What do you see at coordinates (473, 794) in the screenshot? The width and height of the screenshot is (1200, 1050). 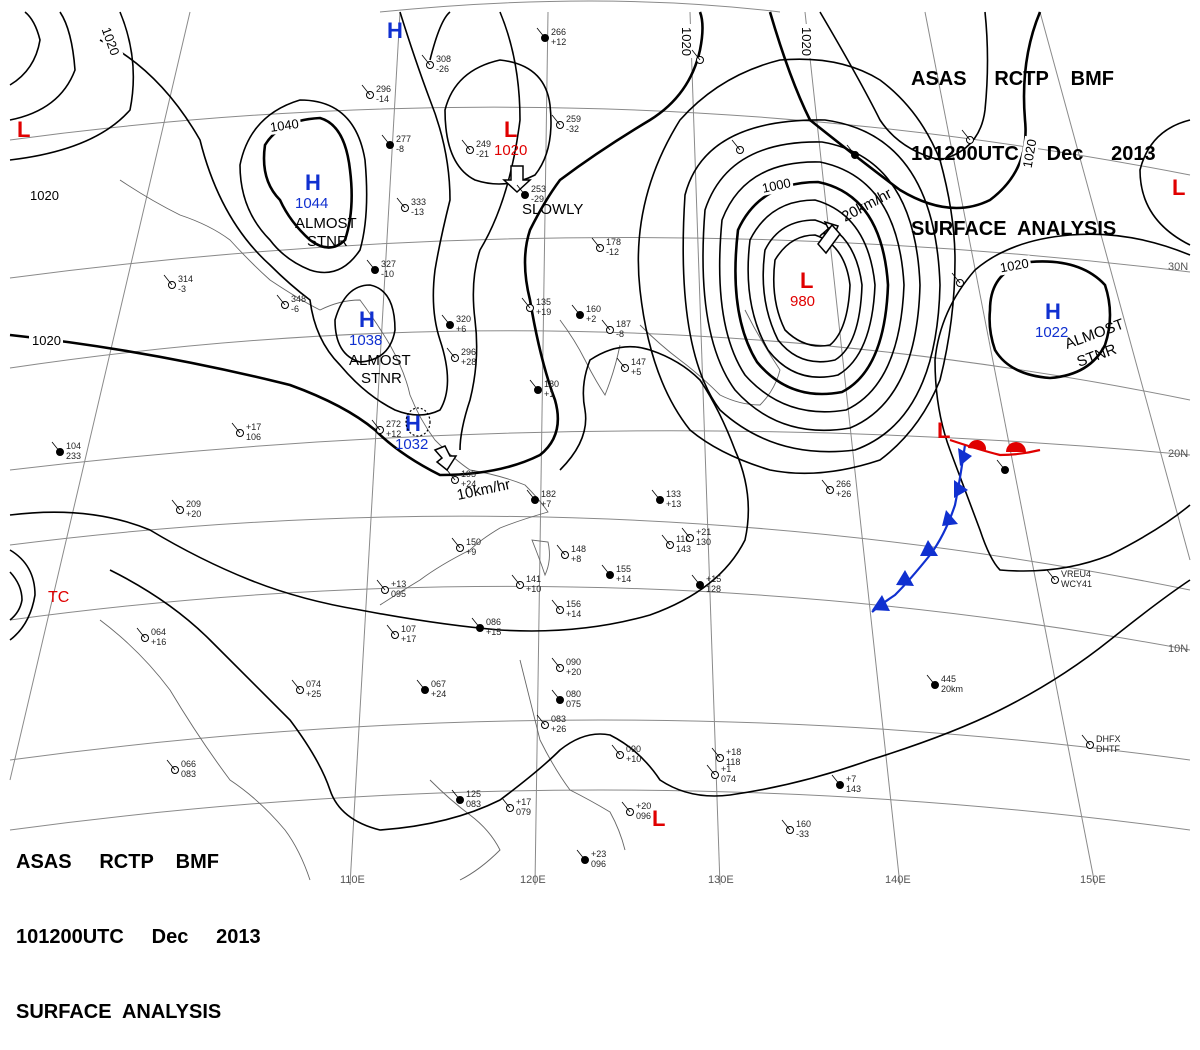 I see `station-value: 125` at bounding box center [473, 794].